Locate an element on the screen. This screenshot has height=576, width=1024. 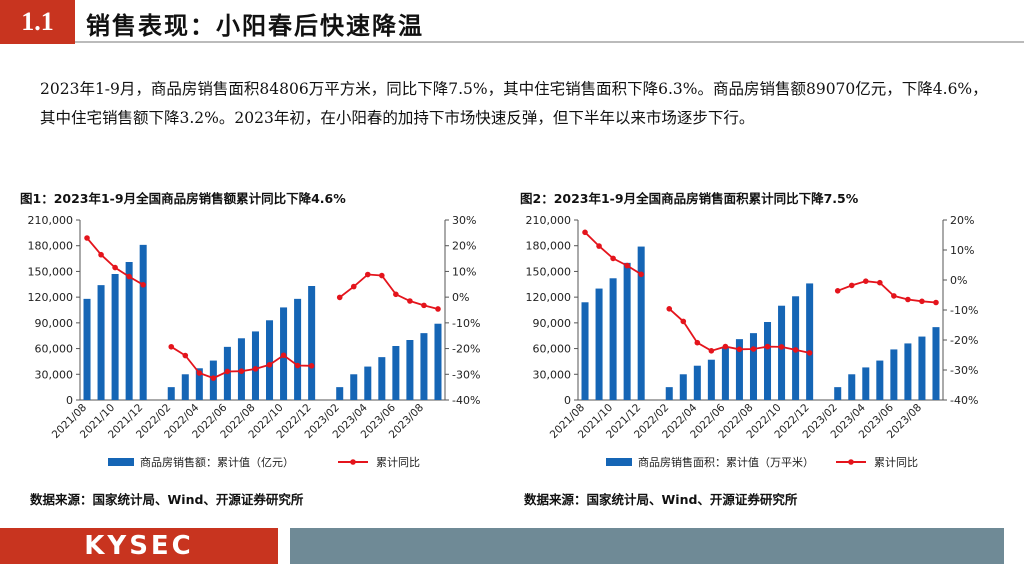
bar-2022/06 is located at coordinates (725, 373).